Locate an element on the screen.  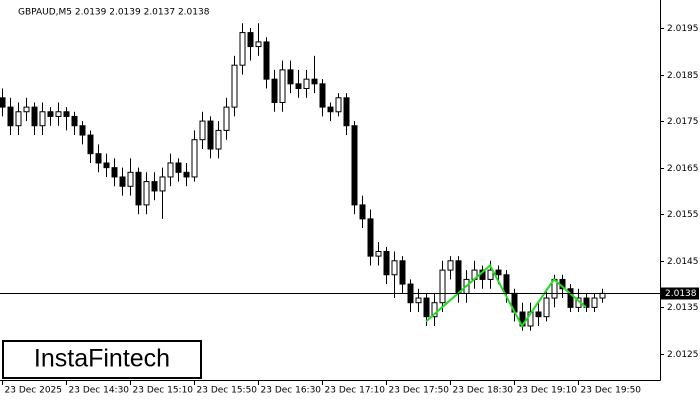
y-tick-label: 2.0145 is located at coordinates (683, 262).